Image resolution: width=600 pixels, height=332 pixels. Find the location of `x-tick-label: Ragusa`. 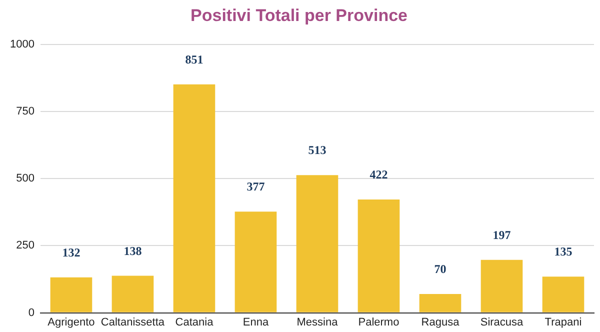

x-tick-label: Ragusa is located at coordinates (440, 322).